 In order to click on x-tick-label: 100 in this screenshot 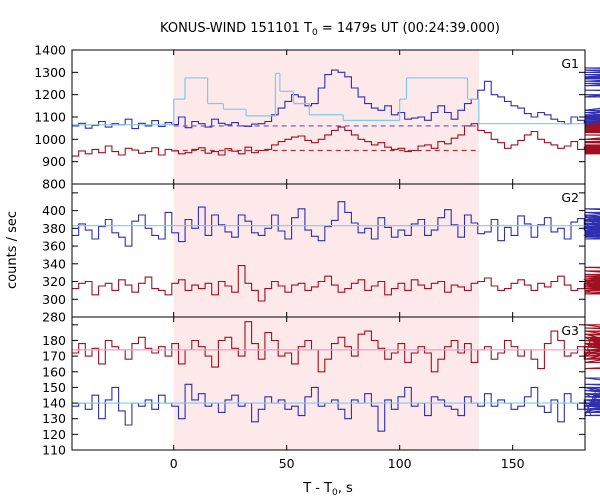, I will do `click(400, 463)`.